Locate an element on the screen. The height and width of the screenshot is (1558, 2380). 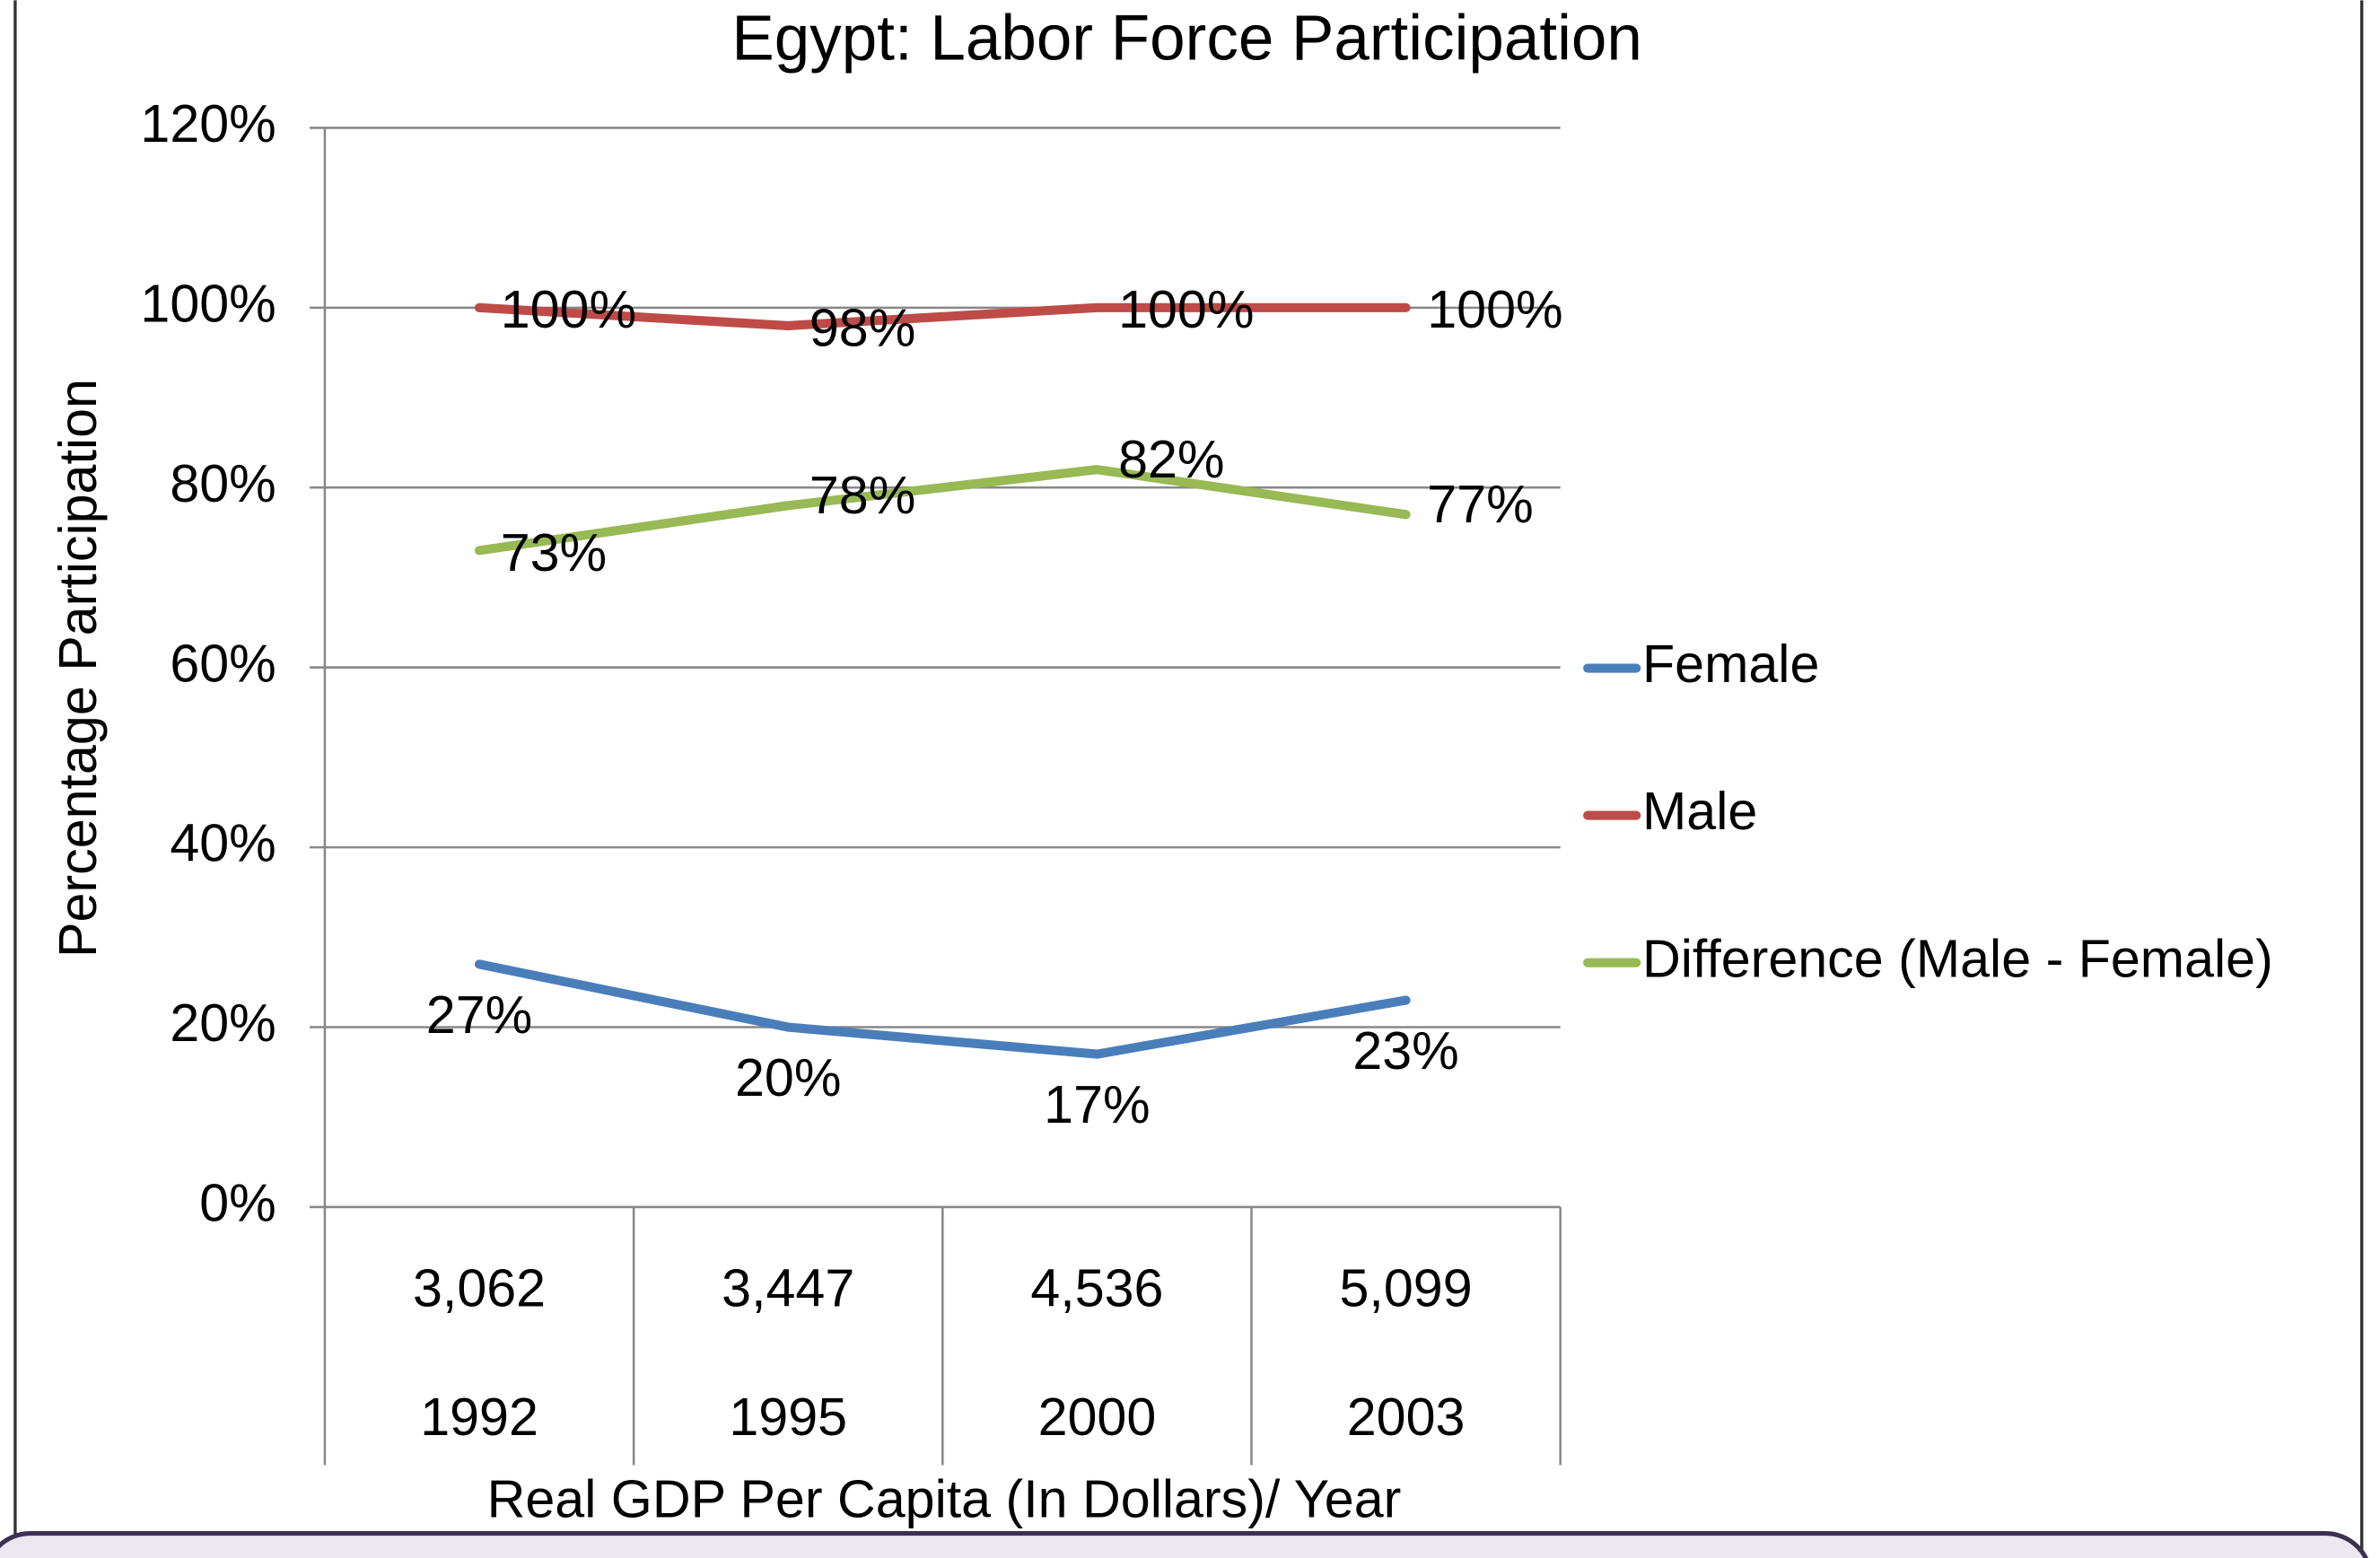
legend-label: Difference (Male - Female) is located at coordinates (1958, 958).